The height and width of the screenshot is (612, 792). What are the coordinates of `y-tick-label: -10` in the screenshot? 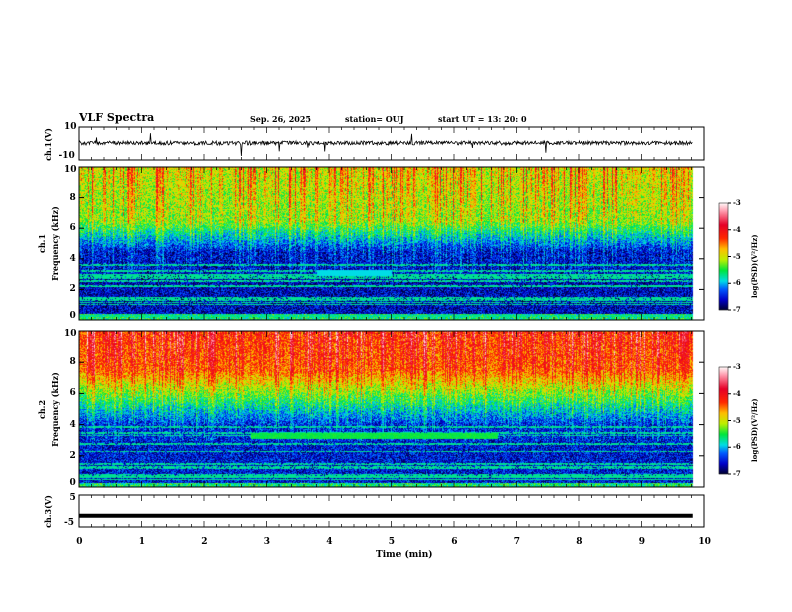 It's located at (66, 156).